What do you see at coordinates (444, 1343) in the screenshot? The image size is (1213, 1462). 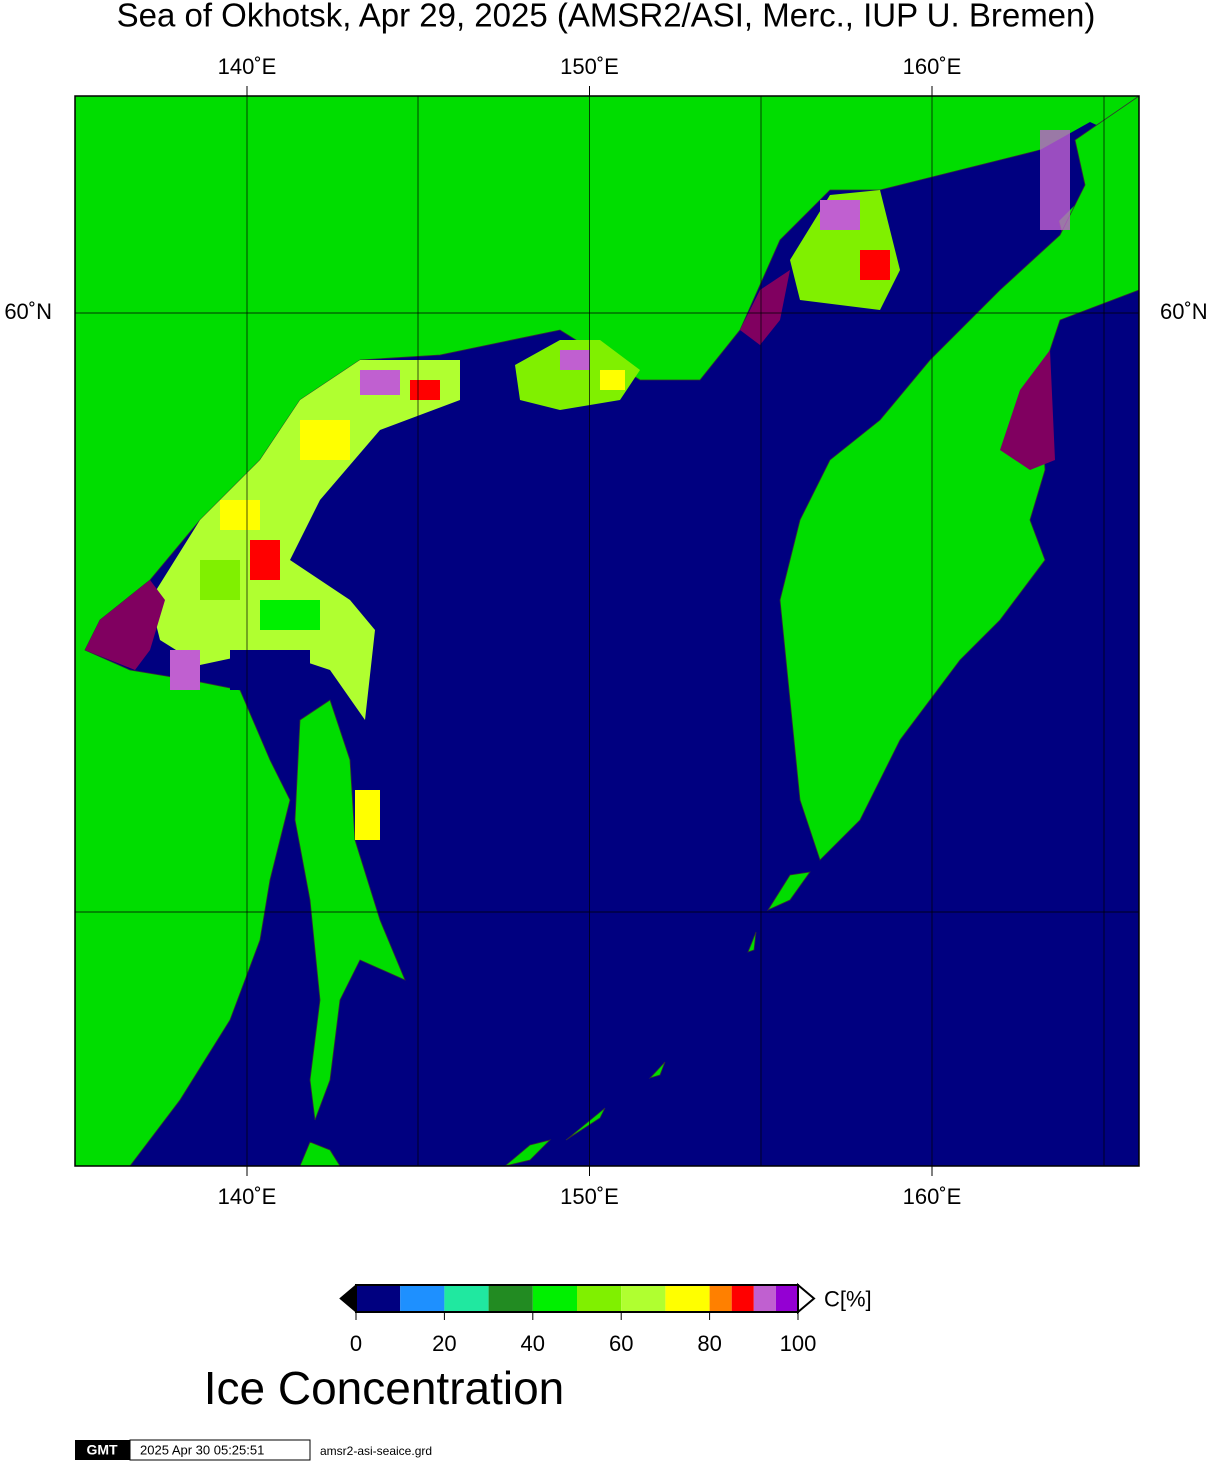 I see `colorbar-tick-label: 20` at bounding box center [444, 1343].